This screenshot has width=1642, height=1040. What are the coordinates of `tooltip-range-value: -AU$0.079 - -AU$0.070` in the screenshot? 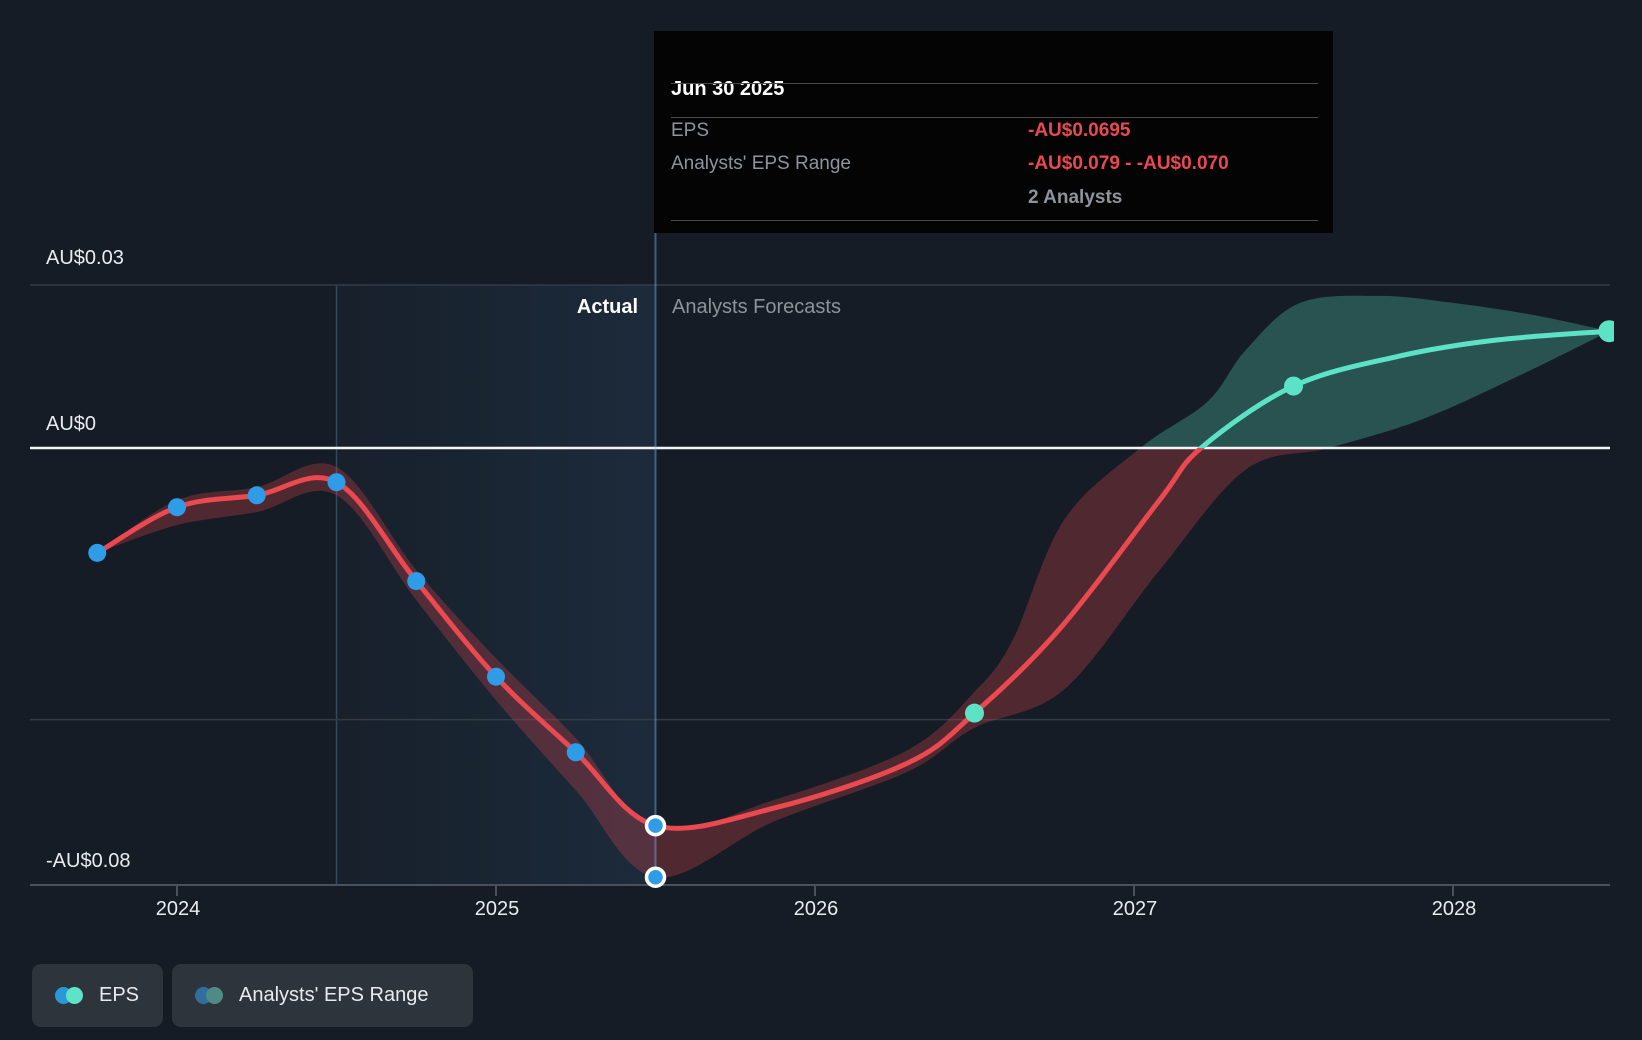 It's located at (1128, 163).